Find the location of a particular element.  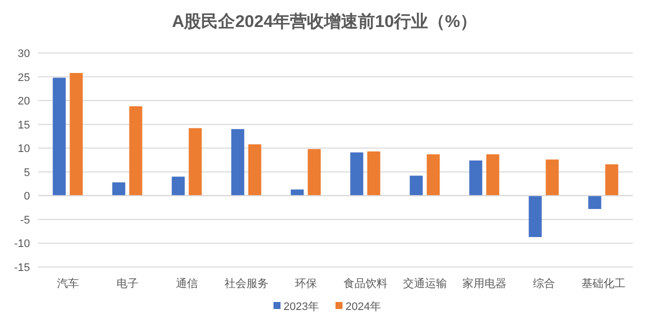

x-tick-label: 电子 is located at coordinates (127, 283).